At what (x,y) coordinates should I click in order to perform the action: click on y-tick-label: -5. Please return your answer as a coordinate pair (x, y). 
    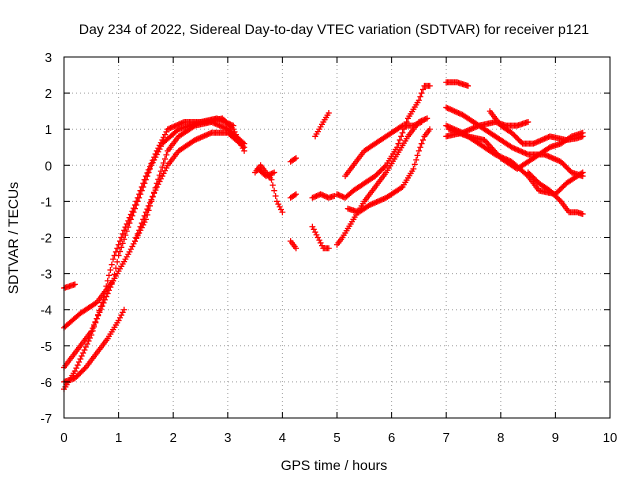
    Looking at the image, I should click on (46, 346).